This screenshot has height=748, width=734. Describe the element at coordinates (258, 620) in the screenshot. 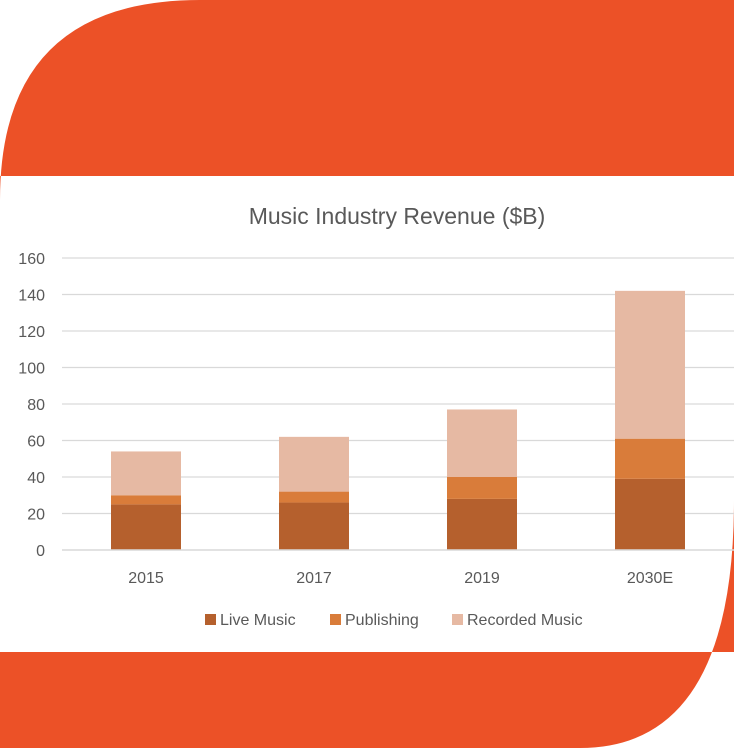

I see `legend-label: Live Music` at that location.